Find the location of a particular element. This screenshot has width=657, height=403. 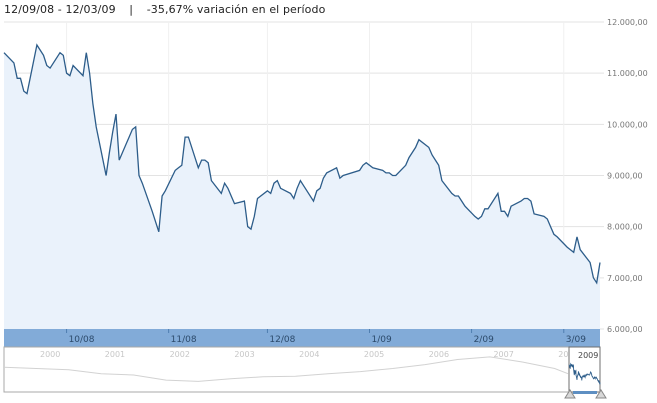

date-range-label: 12/09/08 - 12/03/09 is located at coordinates (60, 9).